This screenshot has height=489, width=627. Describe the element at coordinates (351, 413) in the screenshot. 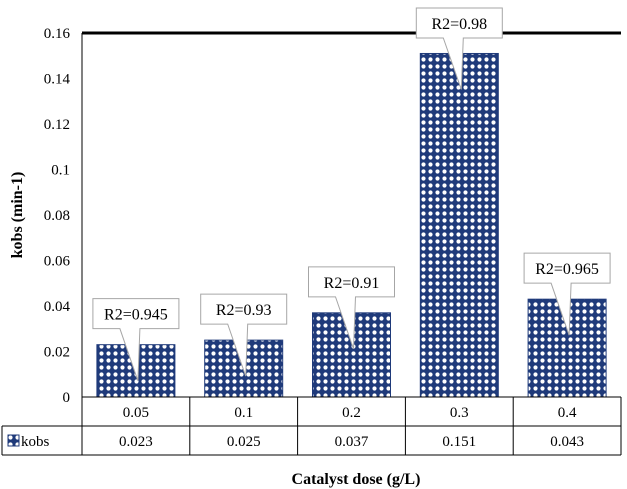

I see `x-category-label: 0.2` at that location.